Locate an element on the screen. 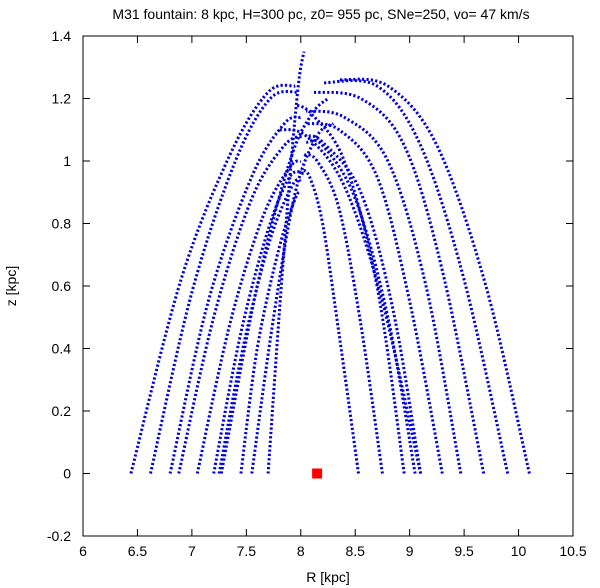 This screenshot has height=588, width=600. x-tick-label: 9.5 is located at coordinates (464, 551).